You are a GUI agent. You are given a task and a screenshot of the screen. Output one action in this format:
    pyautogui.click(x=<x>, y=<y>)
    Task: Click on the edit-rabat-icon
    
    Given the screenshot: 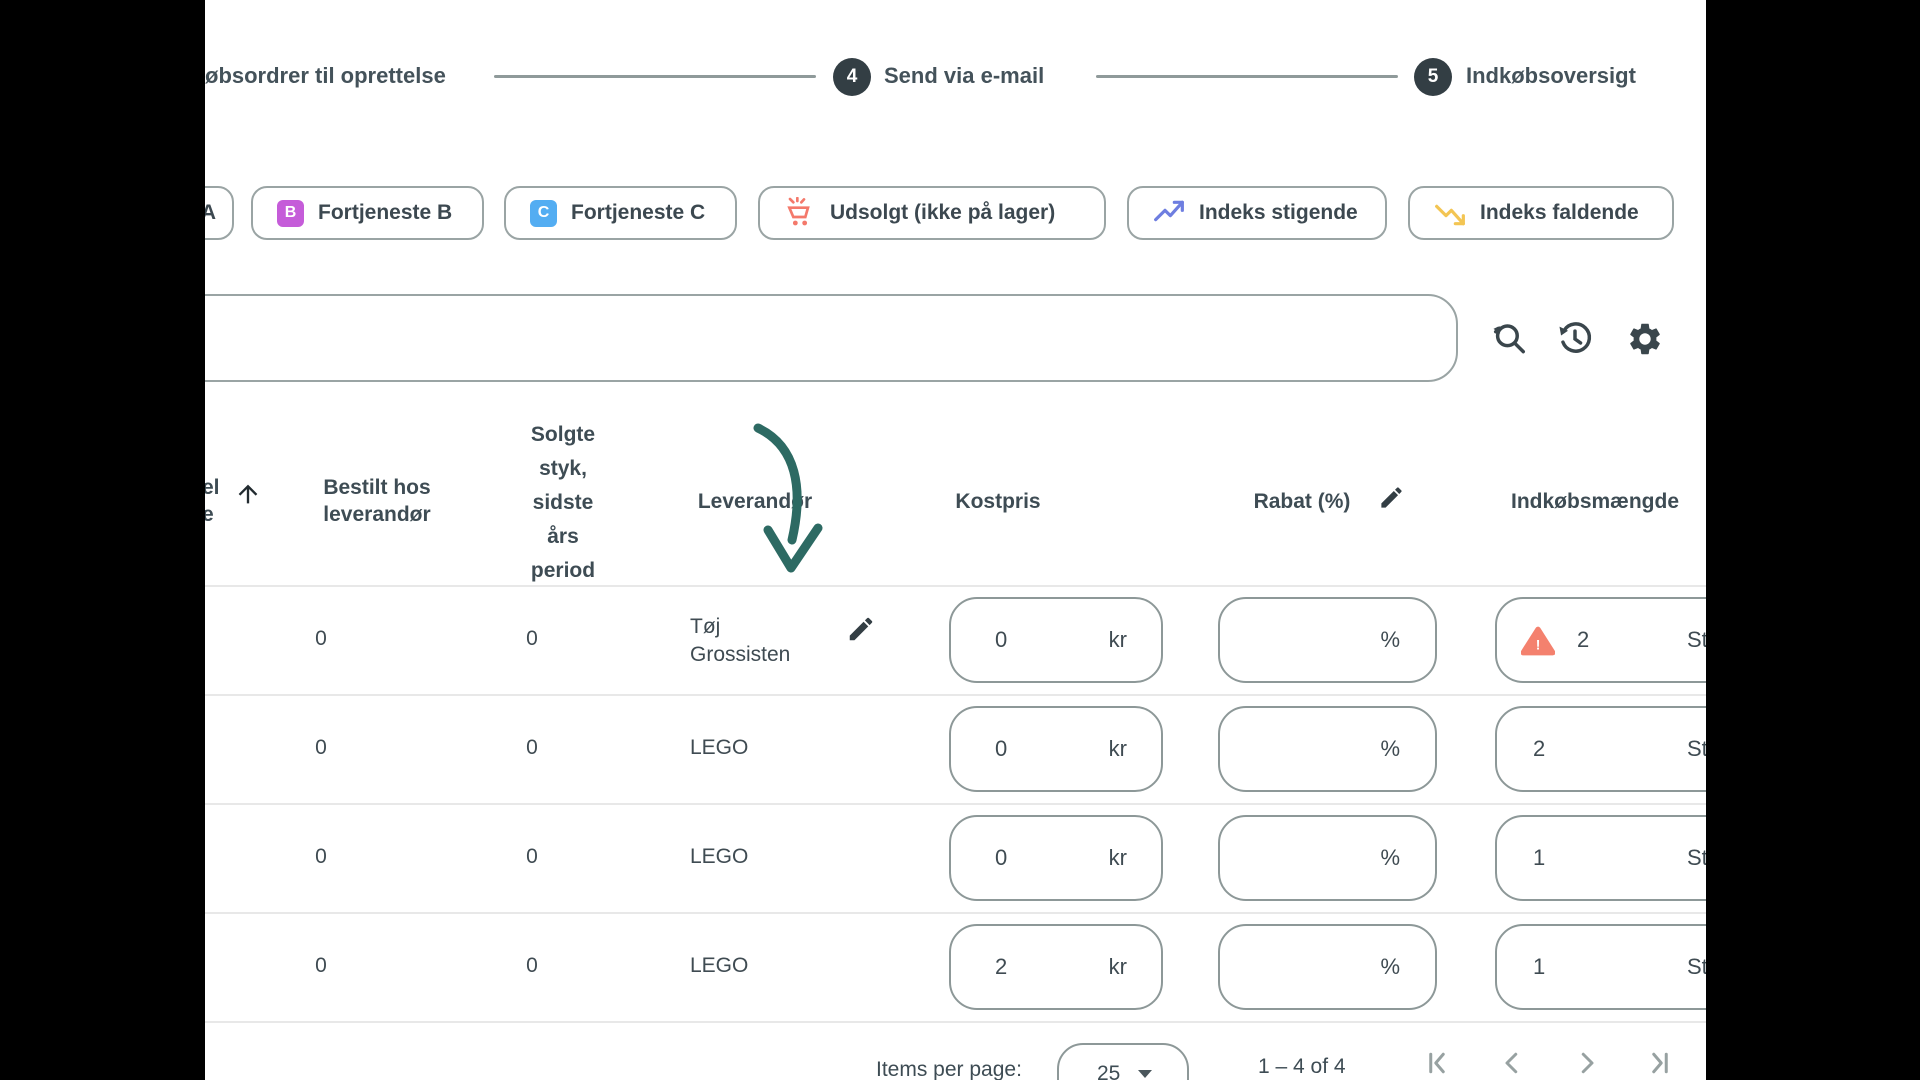 What is the action you would take?
    pyautogui.click(x=1391, y=497)
    